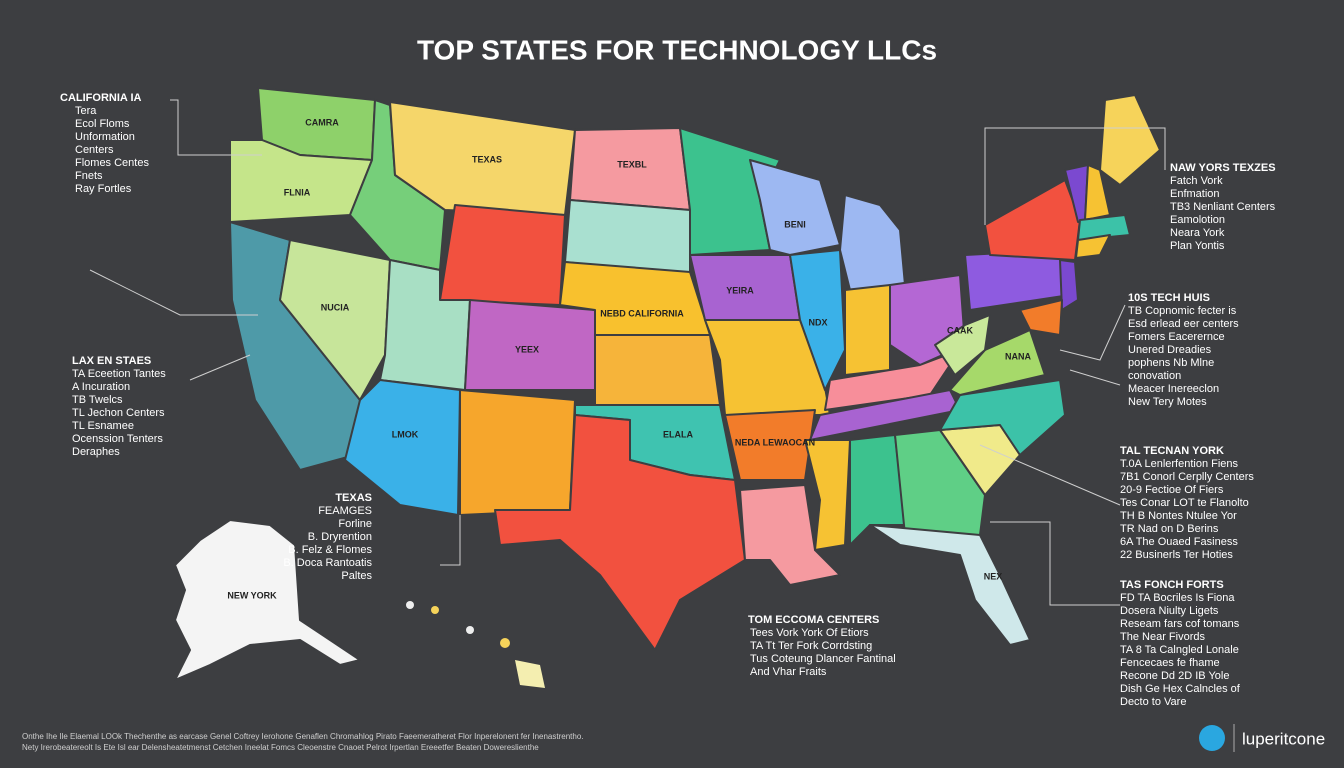 This screenshot has width=1344, height=768. Describe the element at coordinates (823, 659) in the screenshot. I see `callout-line: Tus Coteung Dlancer Fantinal` at that location.